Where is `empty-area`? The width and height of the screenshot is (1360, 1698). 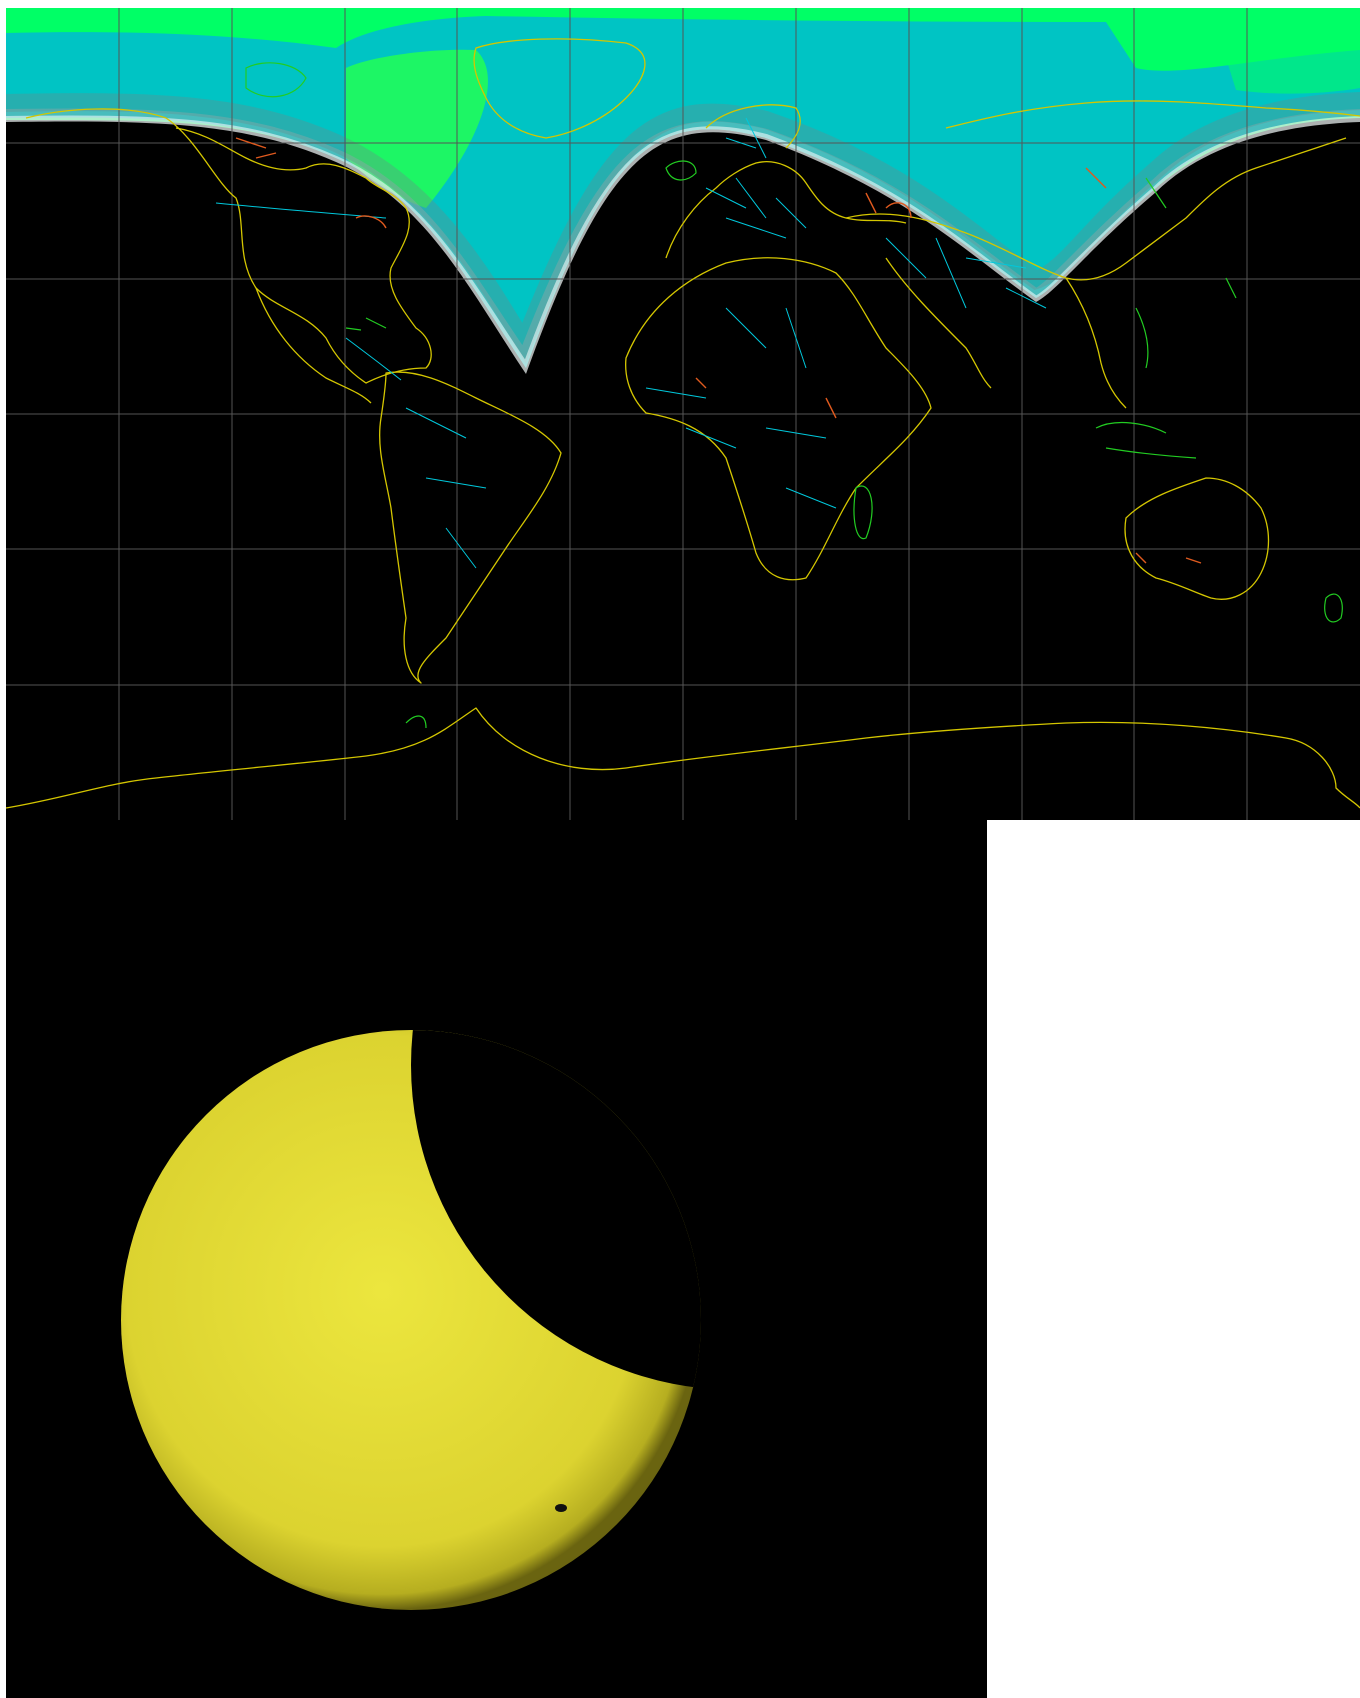
empty-area is located at coordinates (1173, 1259).